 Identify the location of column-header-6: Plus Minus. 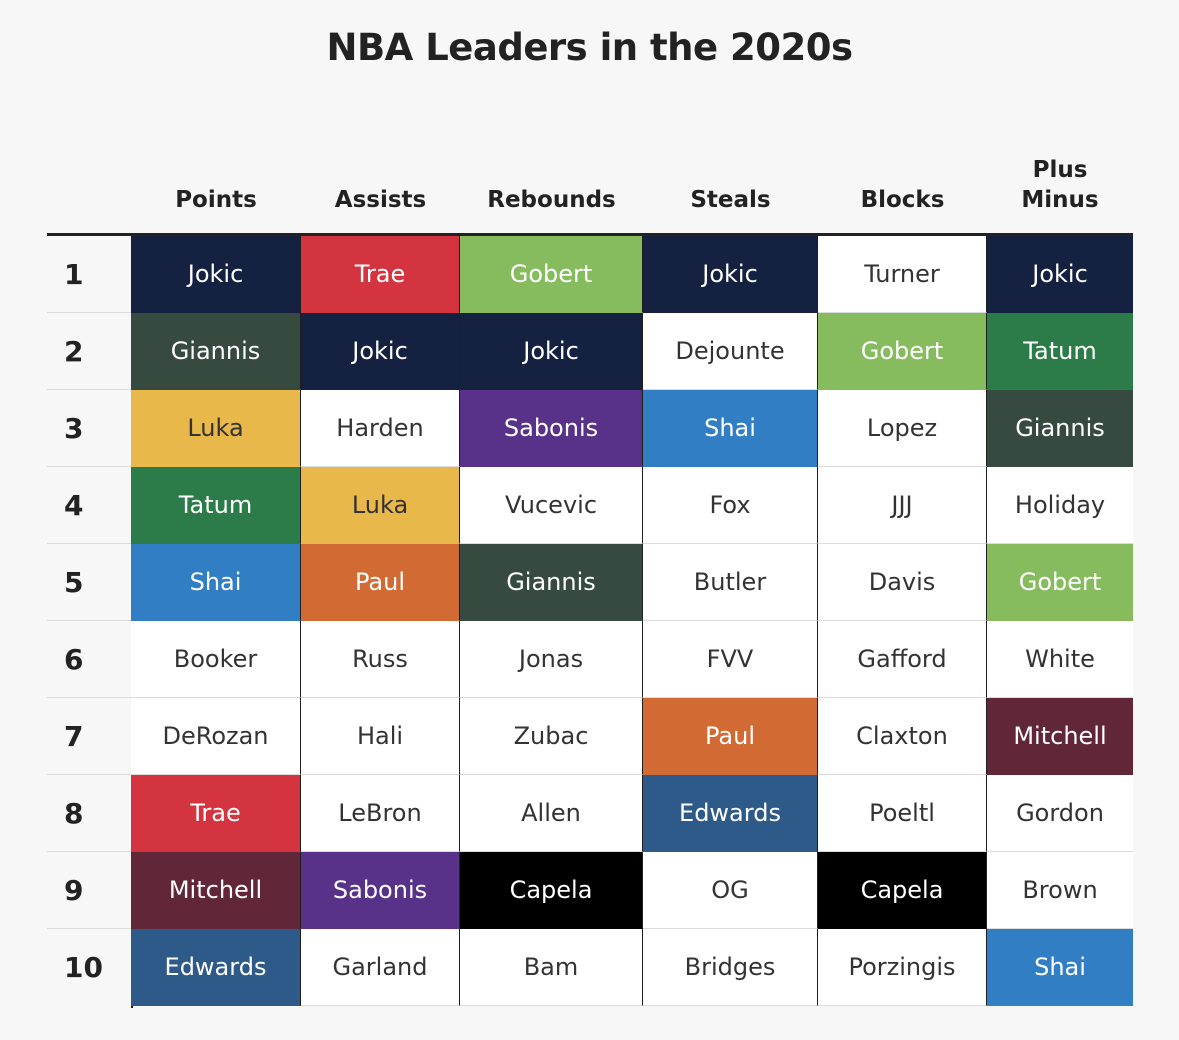
(1060, 185).